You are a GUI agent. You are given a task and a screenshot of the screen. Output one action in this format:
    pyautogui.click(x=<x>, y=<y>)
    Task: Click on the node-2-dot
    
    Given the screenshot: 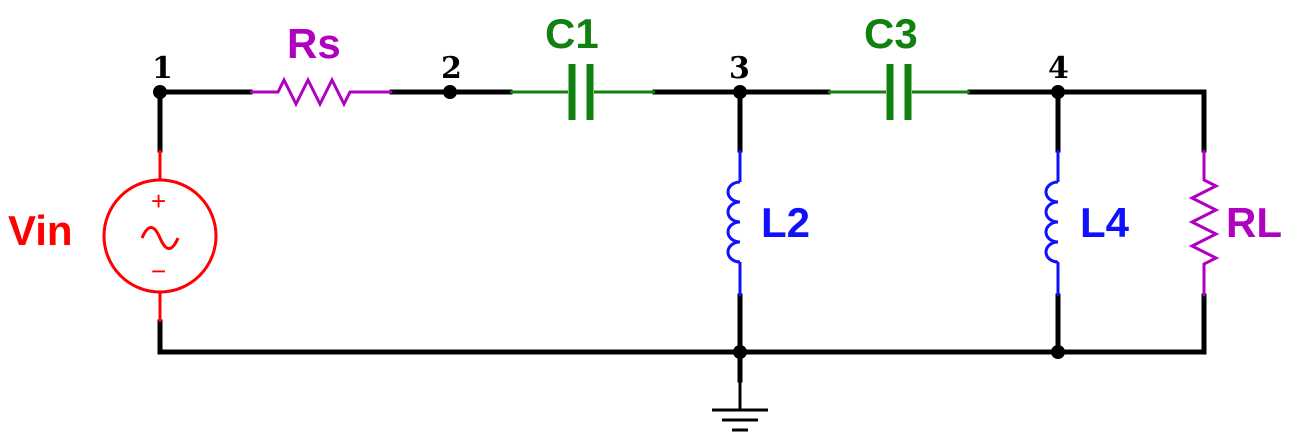 What is the action you would take?
    pyautogui.click(x=450, y=92)
    